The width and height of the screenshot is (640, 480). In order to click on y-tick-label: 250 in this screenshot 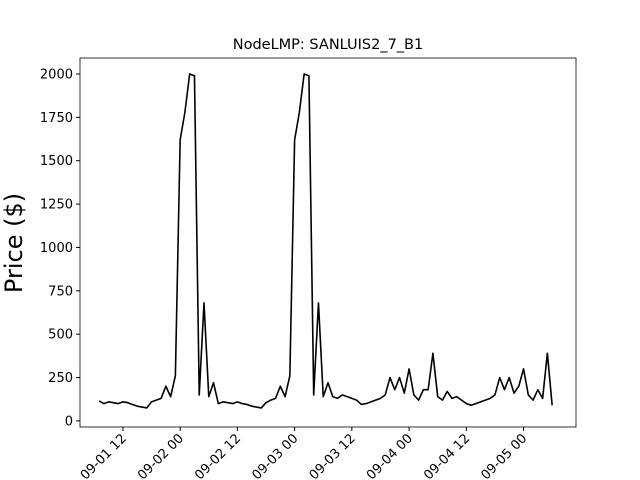, I will do `click(60, 378)`.